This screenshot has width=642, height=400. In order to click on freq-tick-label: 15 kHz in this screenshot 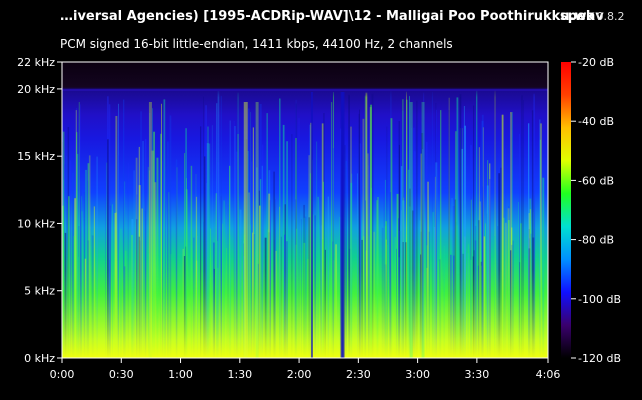, I will do `click(36, 156)`.